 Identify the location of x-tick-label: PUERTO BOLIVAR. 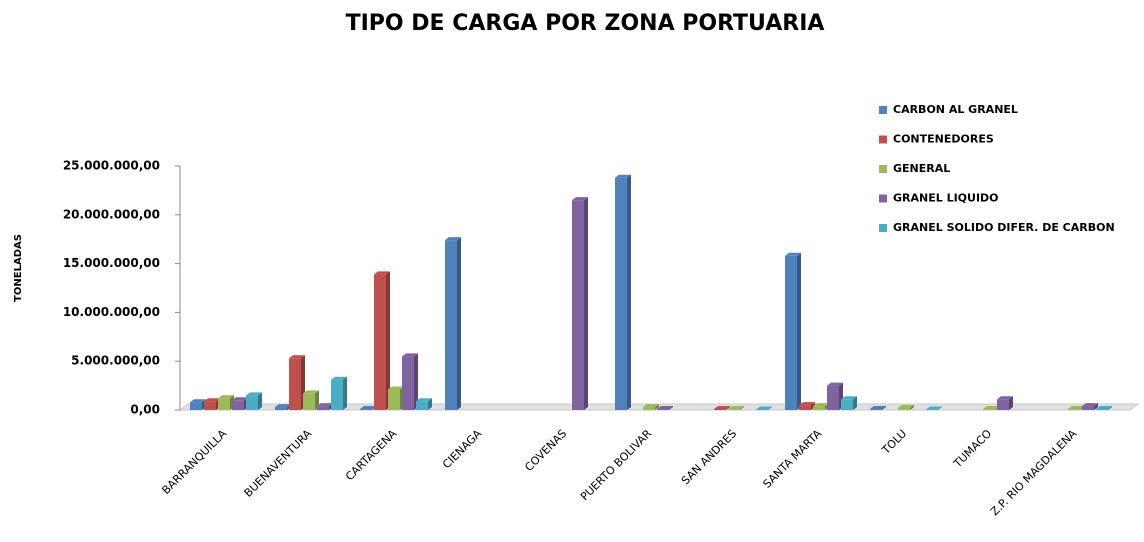
(616, 465).